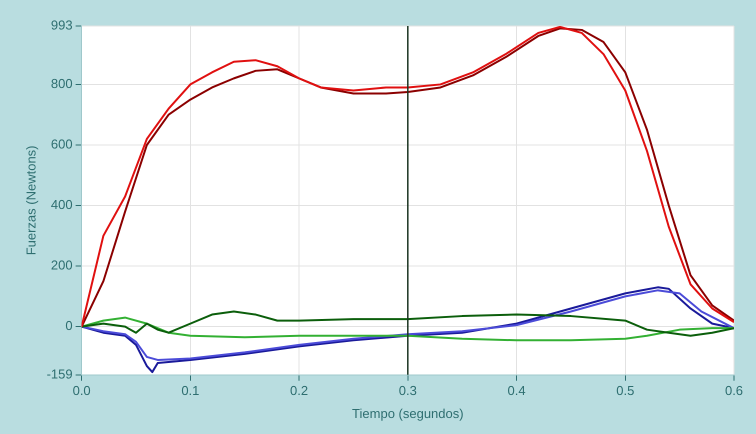  I want to click on x-tick-label: 0.4, so click(517, 390).